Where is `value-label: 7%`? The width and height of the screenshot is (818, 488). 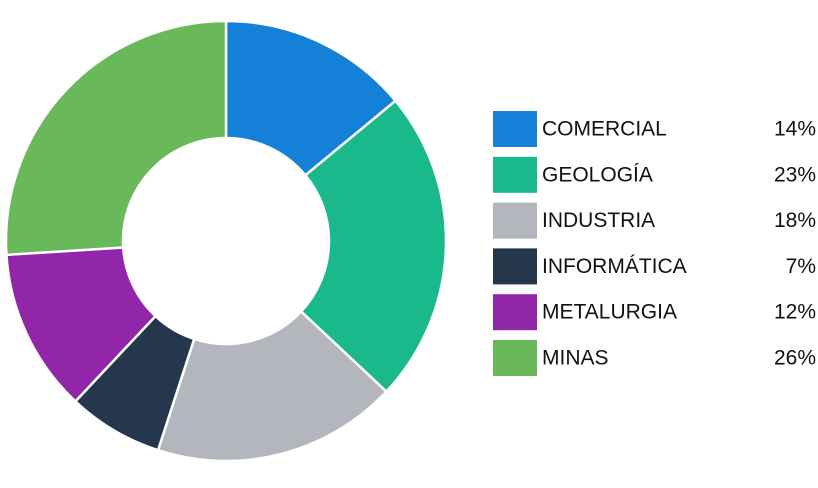 value-label: 7% is located at coordinates (801, 266).